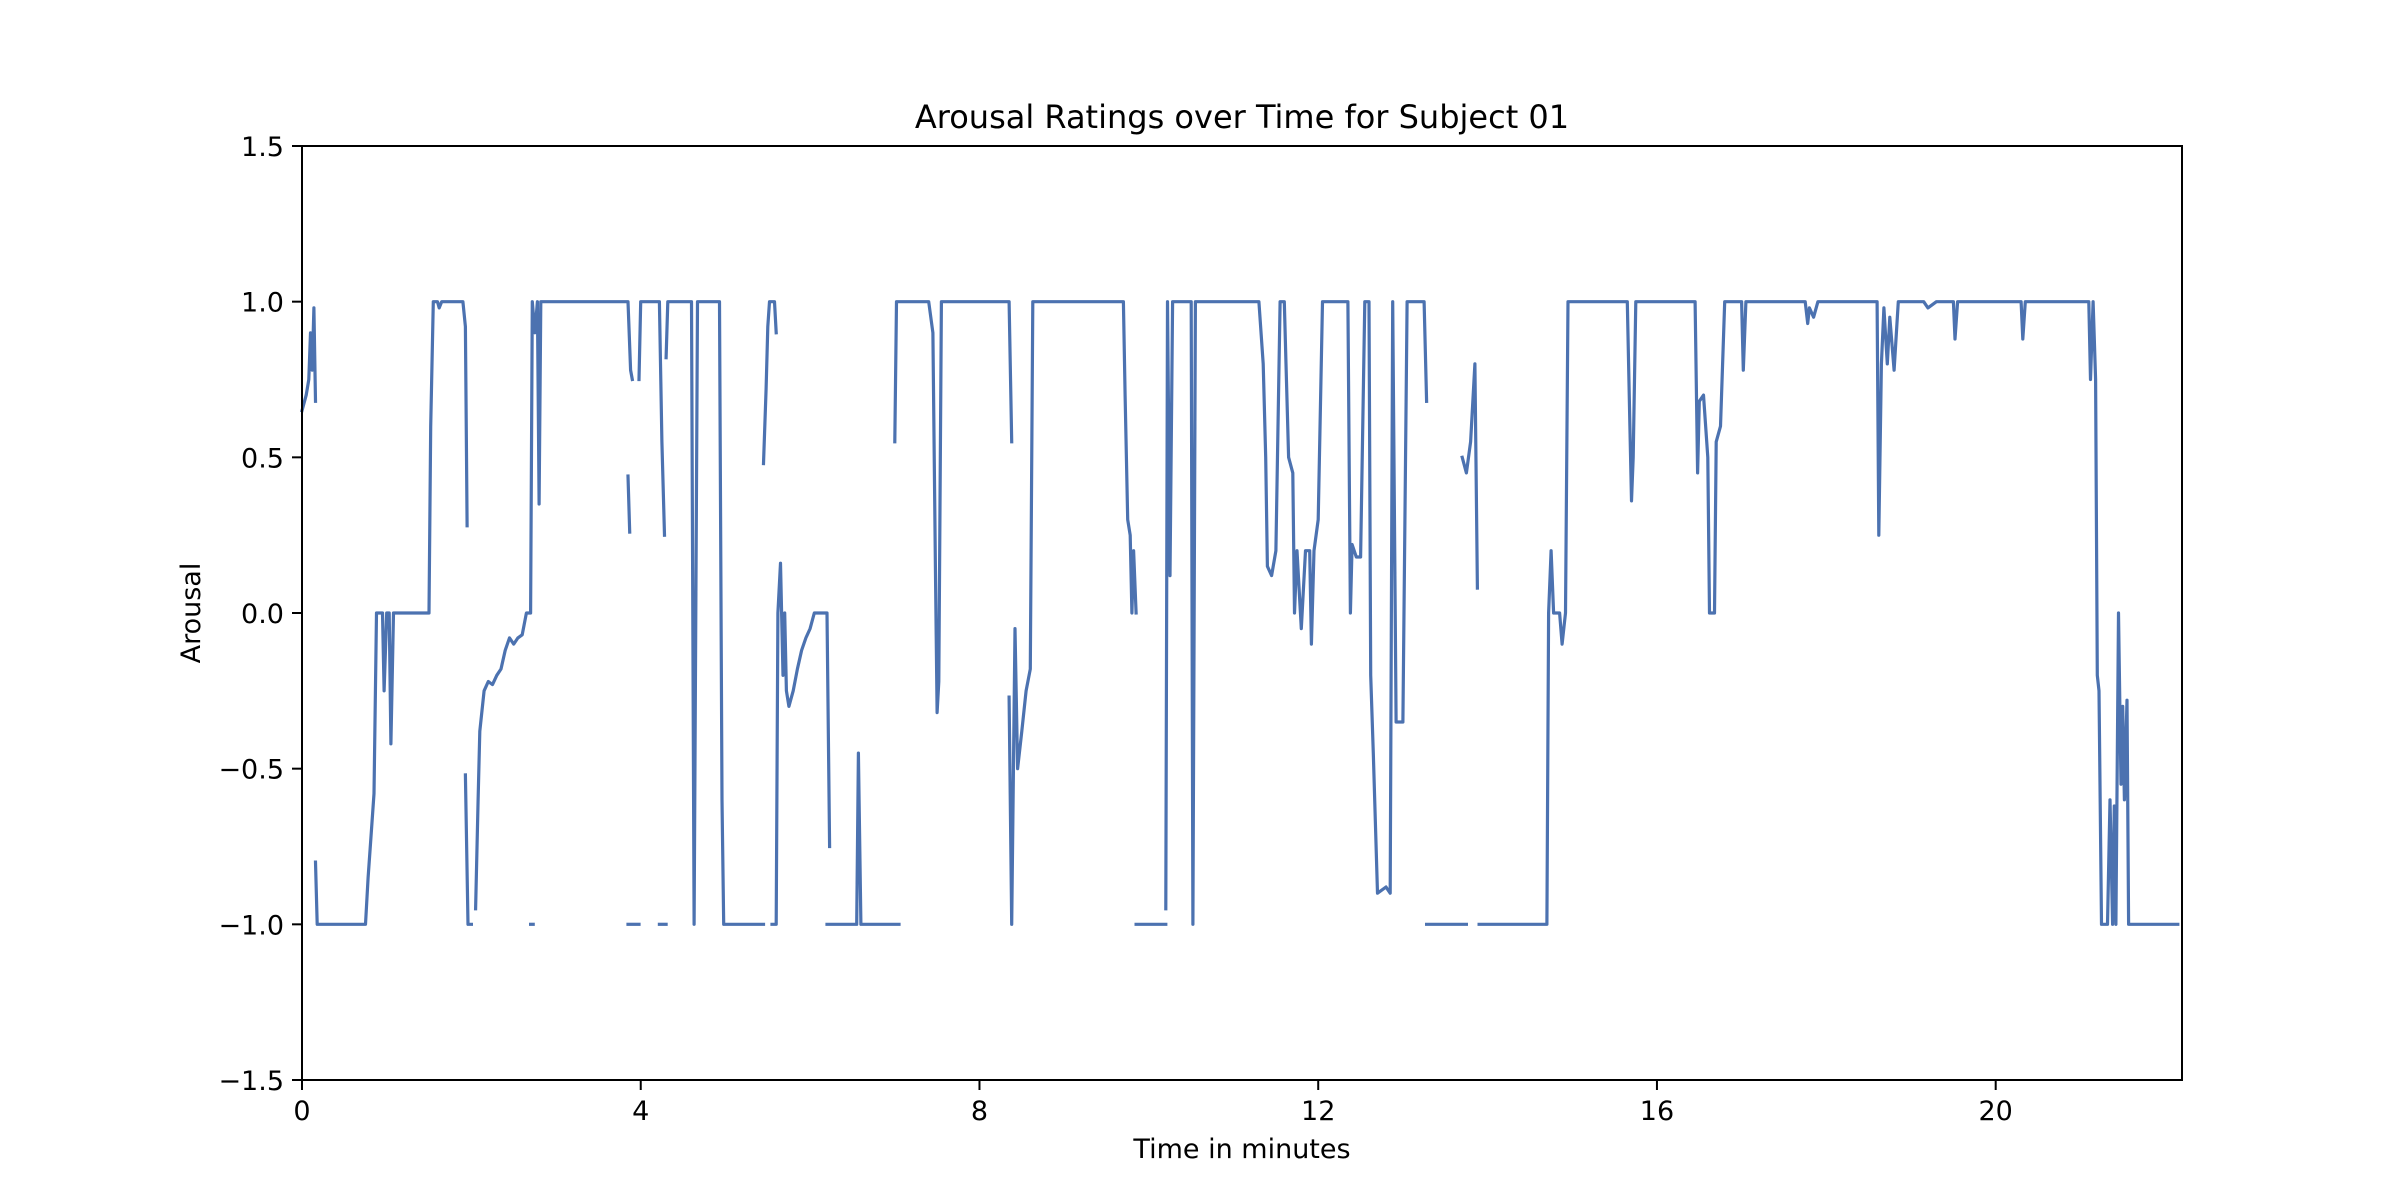  I want to click on chart-title: Arousal Ratings over Time for Subject 01, so click(1242, 117).